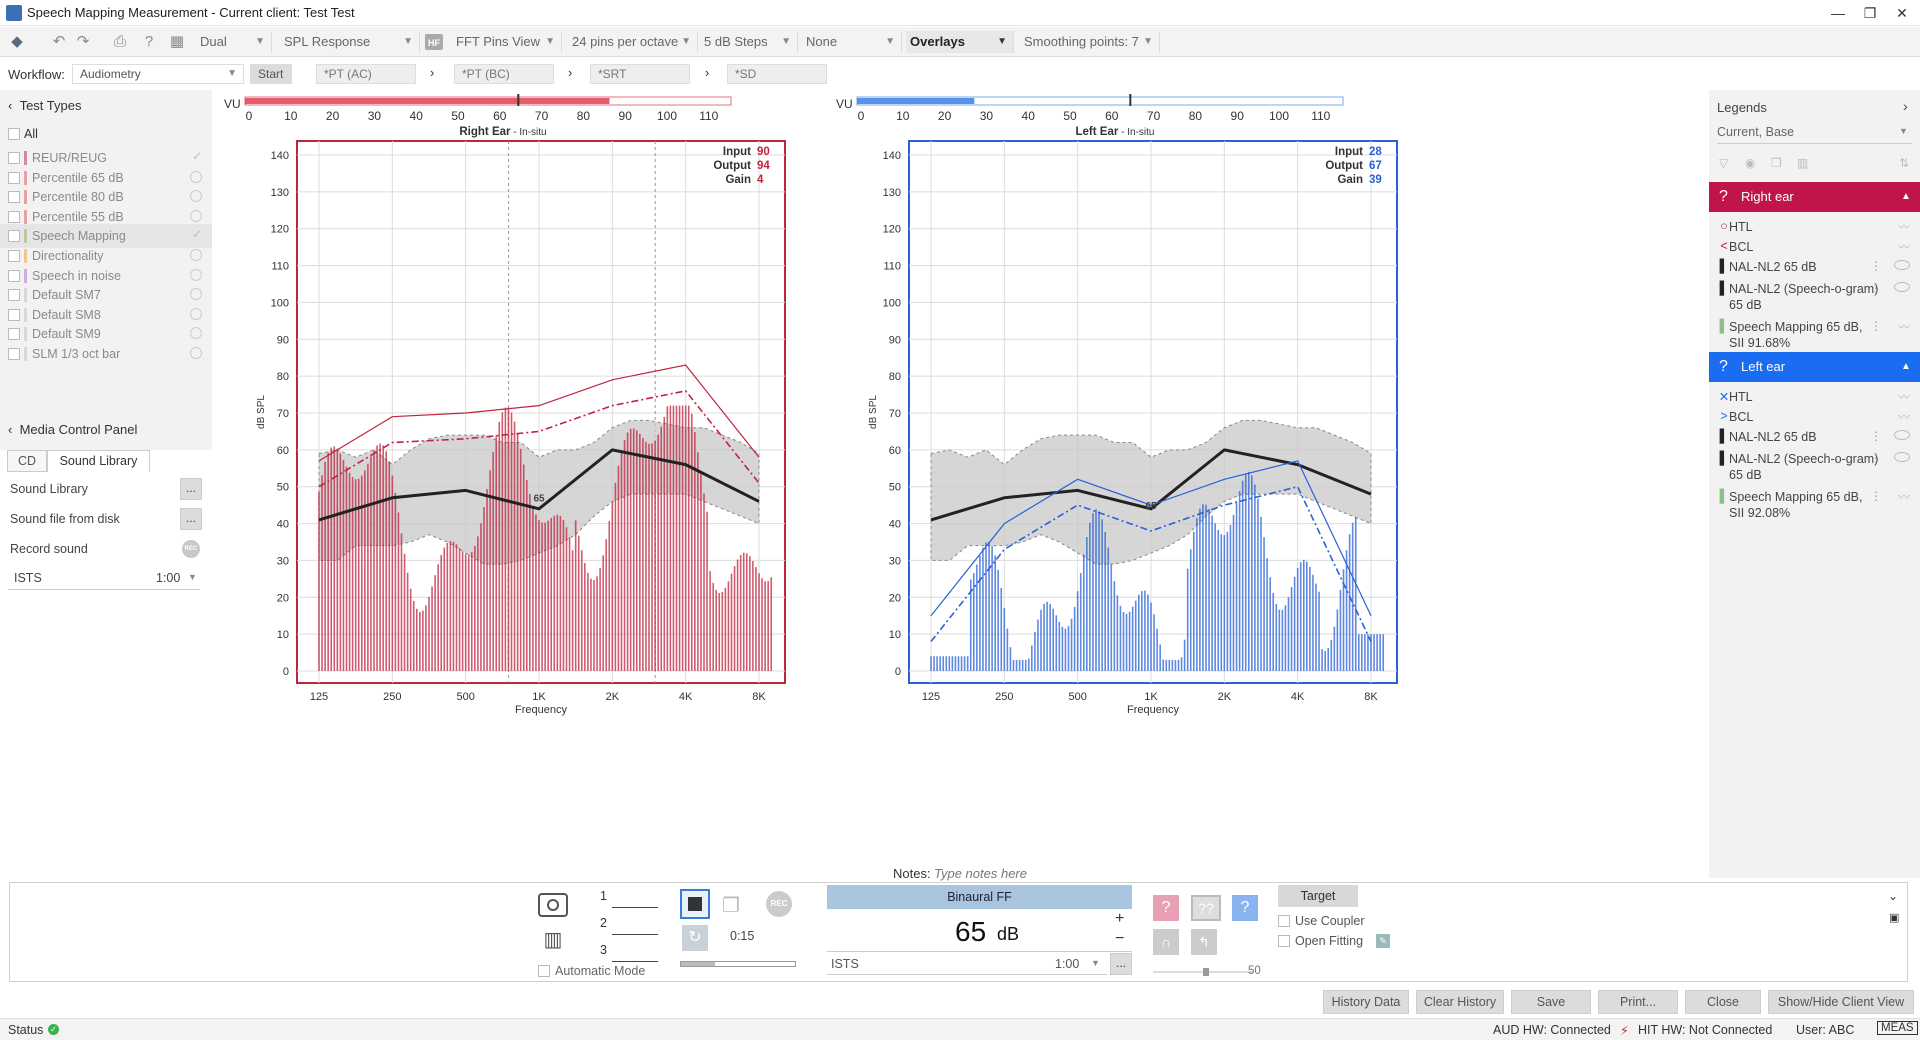  Describe the element at coordinates (1814, 225) in the screenshot. I see `legend-item: ○ HTL 〰` at that location.